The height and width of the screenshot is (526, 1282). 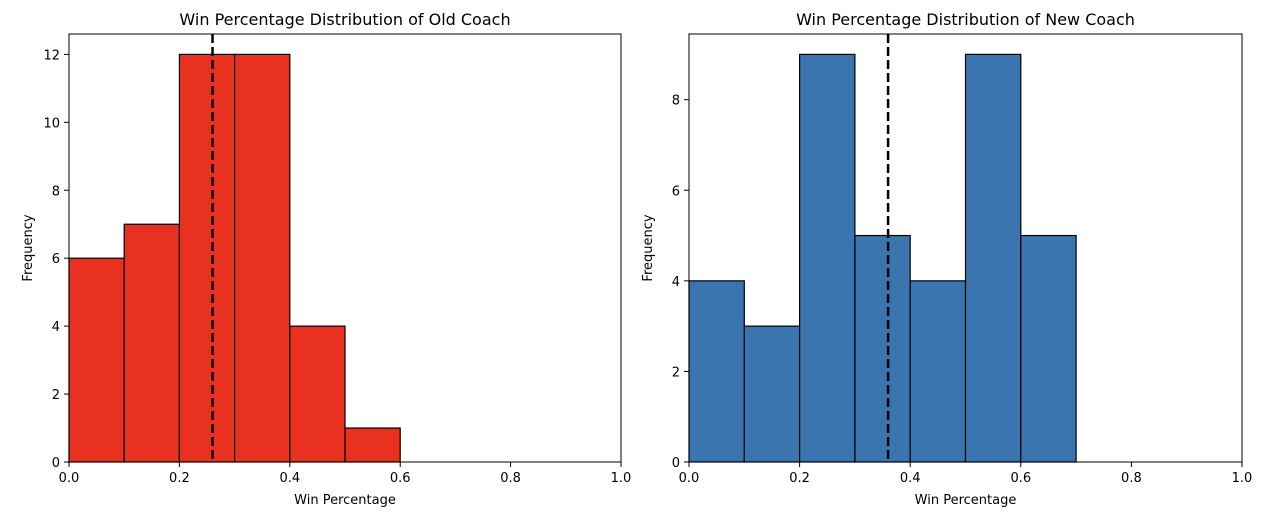 I want to click on chart-title: Win Percentage Distribution of New Coach, so click(x=965, y=19).